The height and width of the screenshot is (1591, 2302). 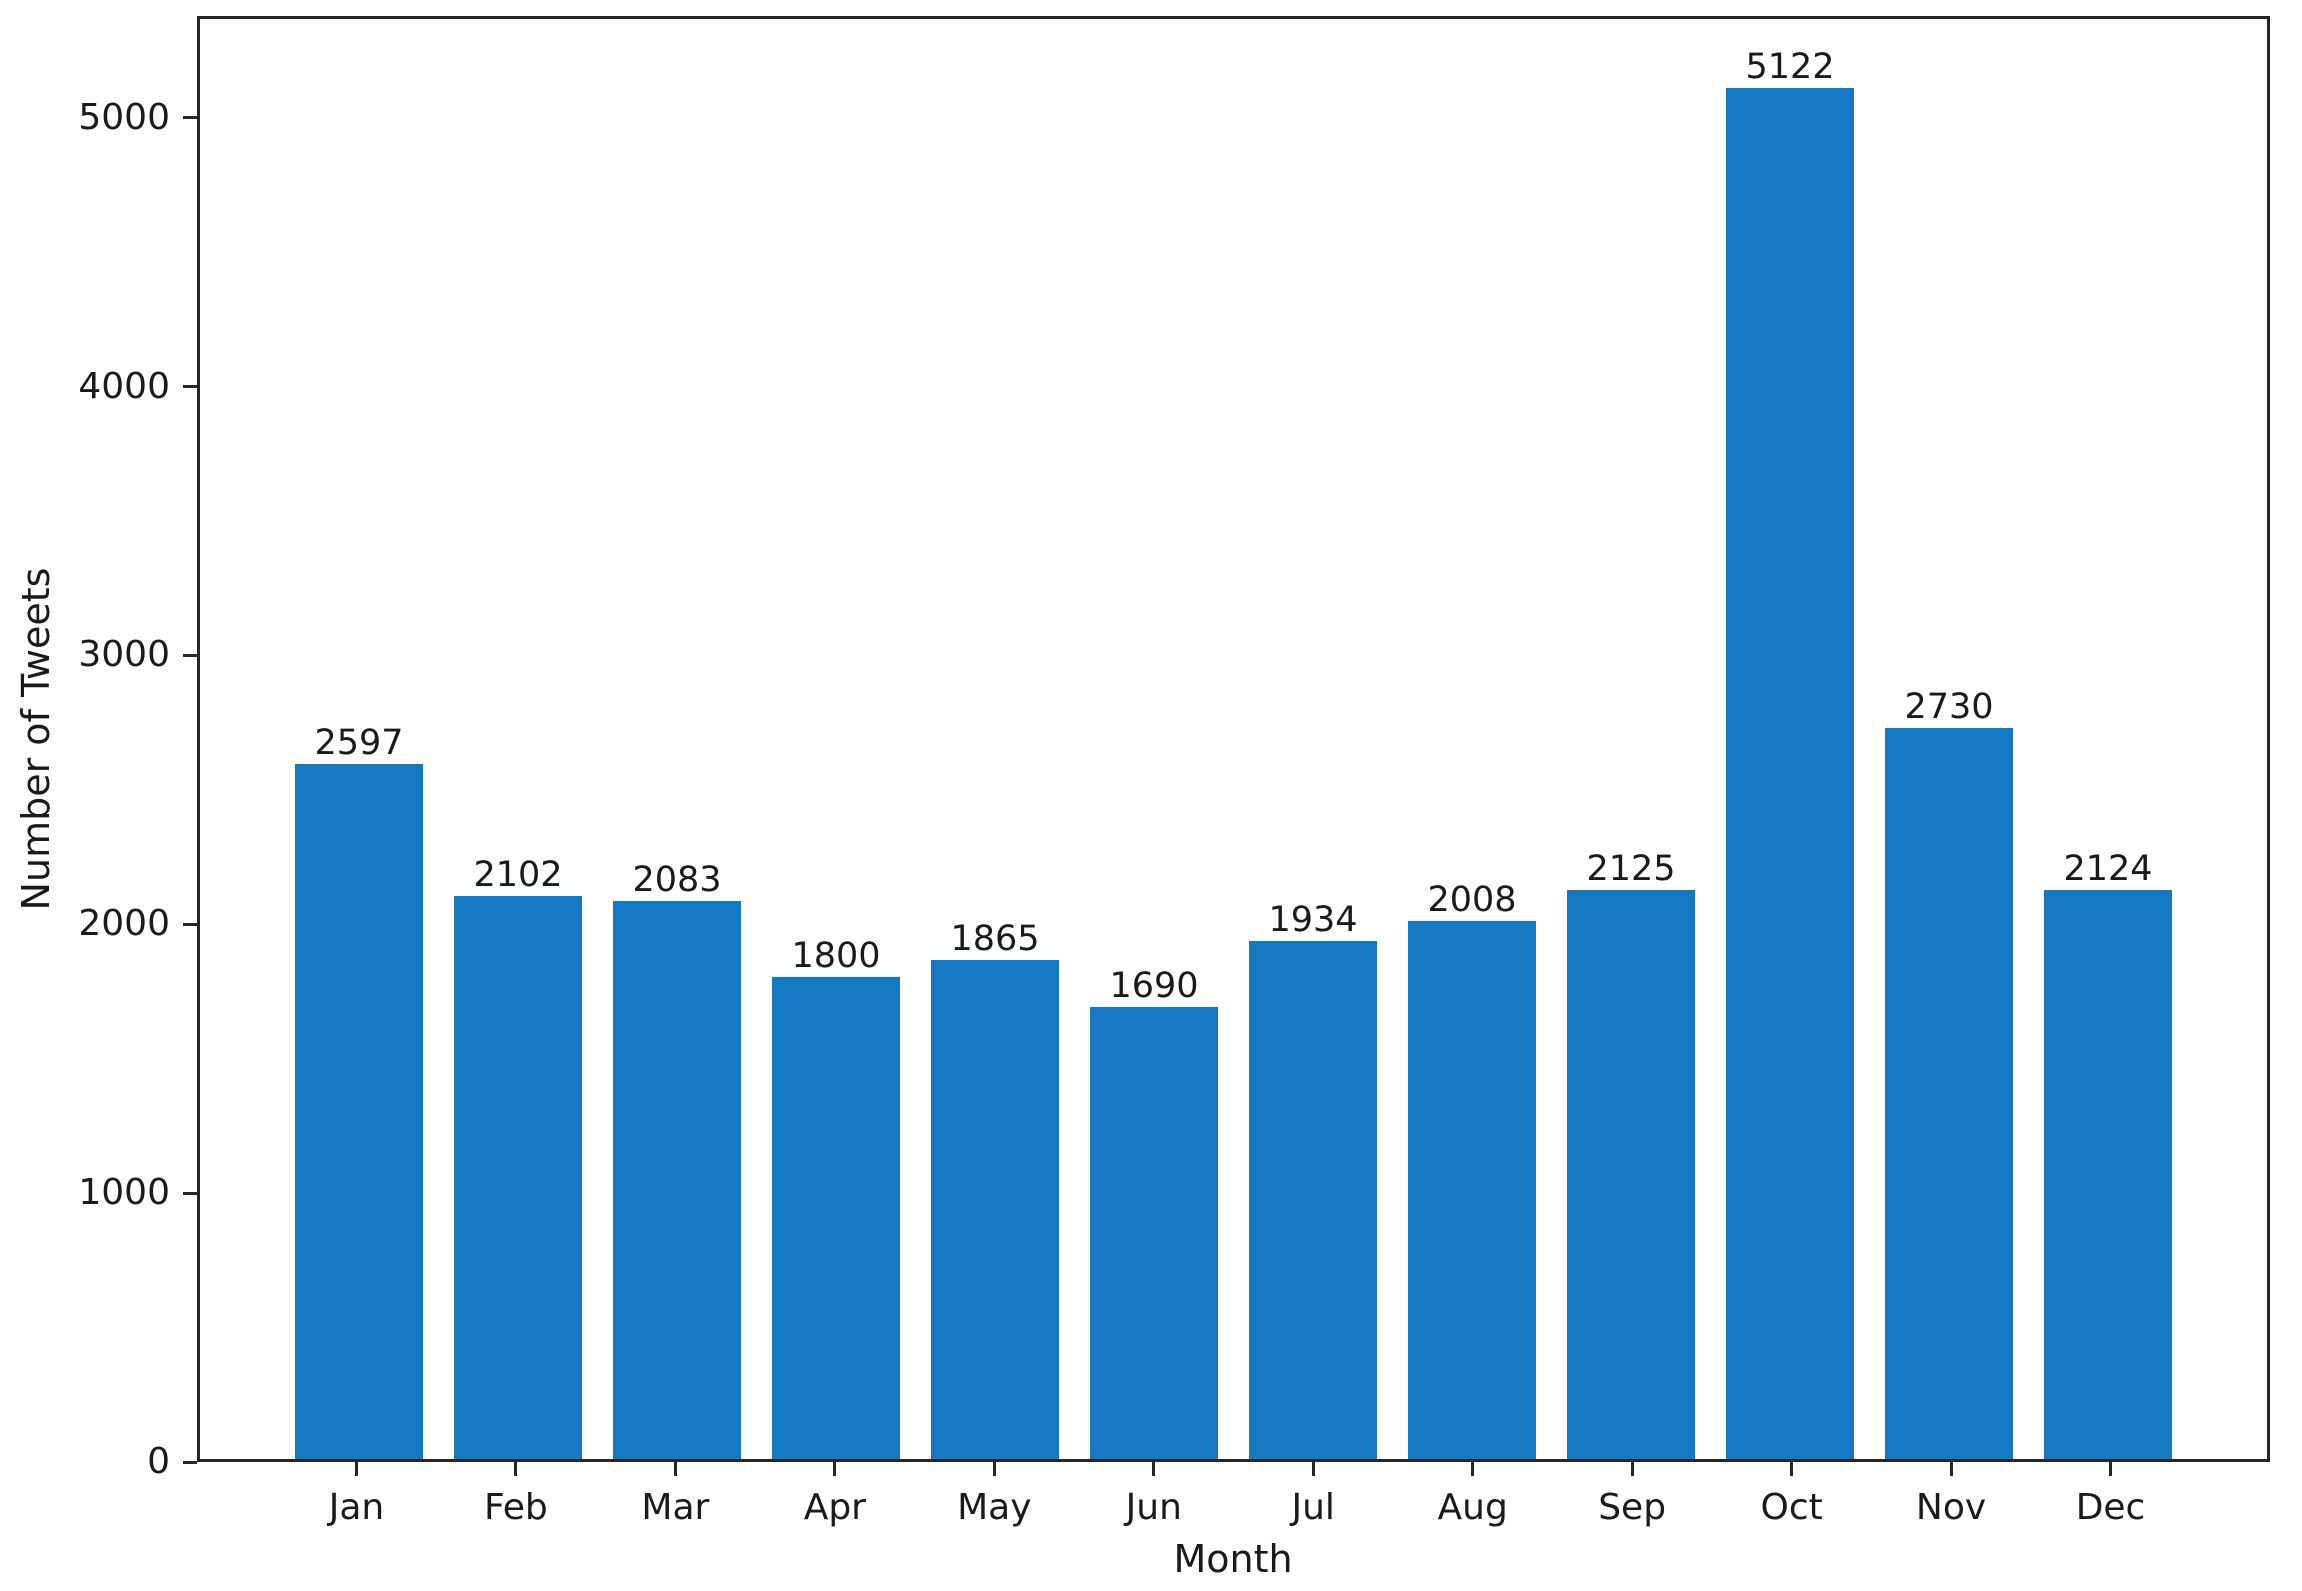 I want to click on x-tick-mark-apr, so click(x=835, y=1469).